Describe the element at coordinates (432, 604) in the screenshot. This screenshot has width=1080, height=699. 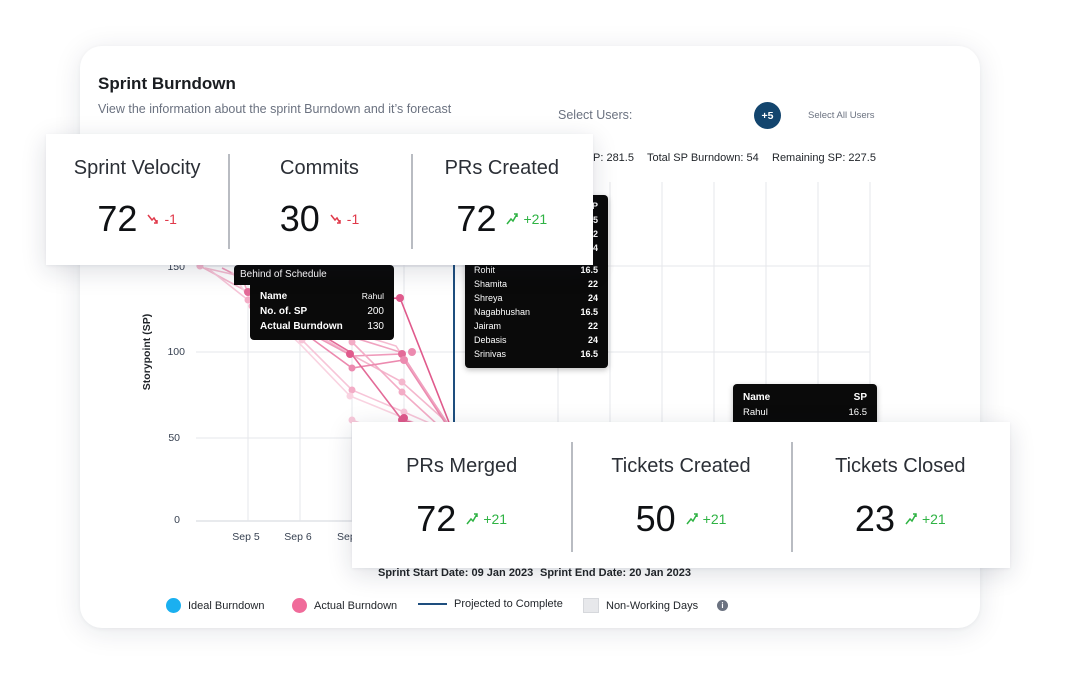
I see `projected-line-swatch` at that location.